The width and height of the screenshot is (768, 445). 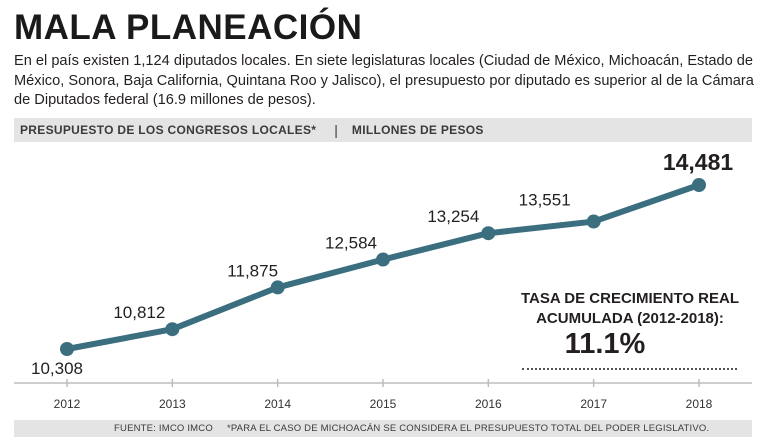 I want to click on x-tick-label: 2015, so click(x=383, y=404).